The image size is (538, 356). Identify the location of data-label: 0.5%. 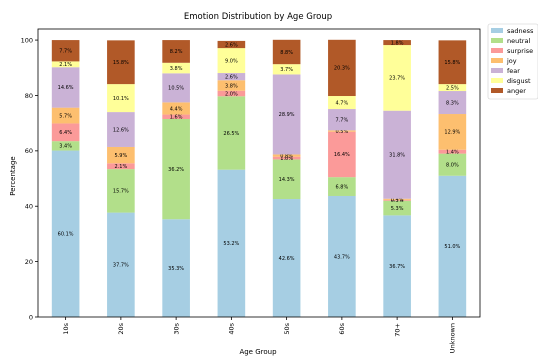
(342, 132).